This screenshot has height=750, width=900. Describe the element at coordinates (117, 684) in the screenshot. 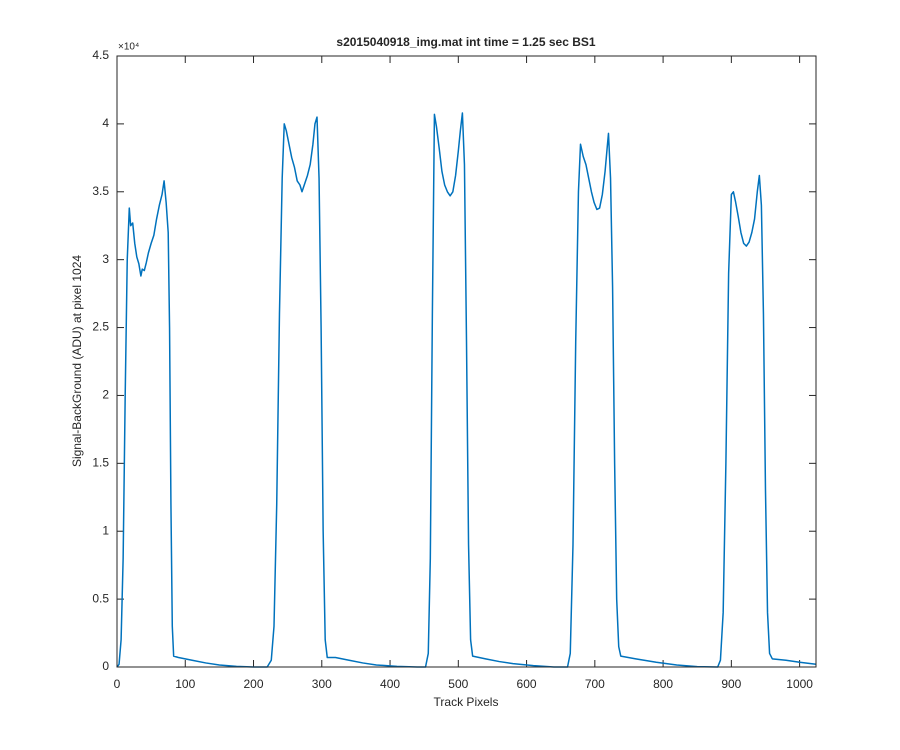

I see `x-tick-label: 0` at that location.